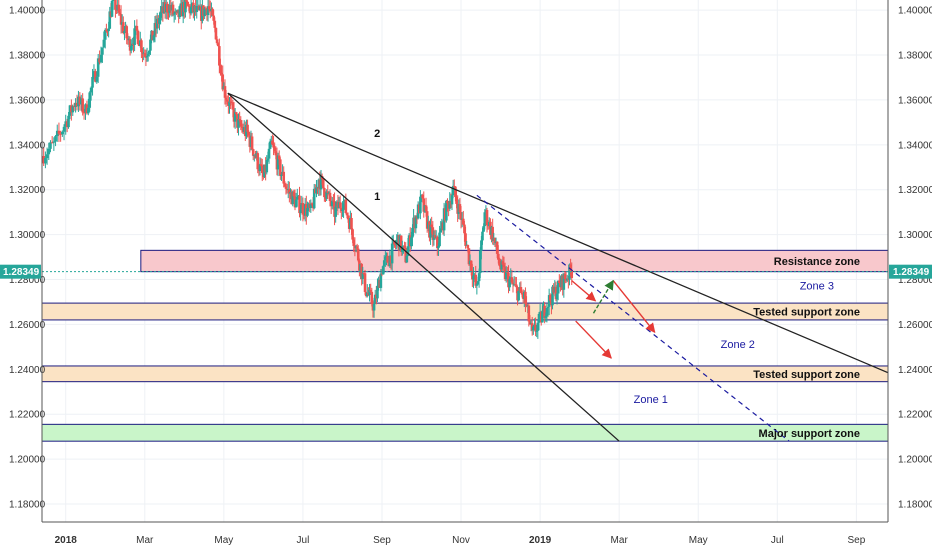 The width and height of the screenshot is (932, 550). I want to click on projection-arrow, so click(603, 296).